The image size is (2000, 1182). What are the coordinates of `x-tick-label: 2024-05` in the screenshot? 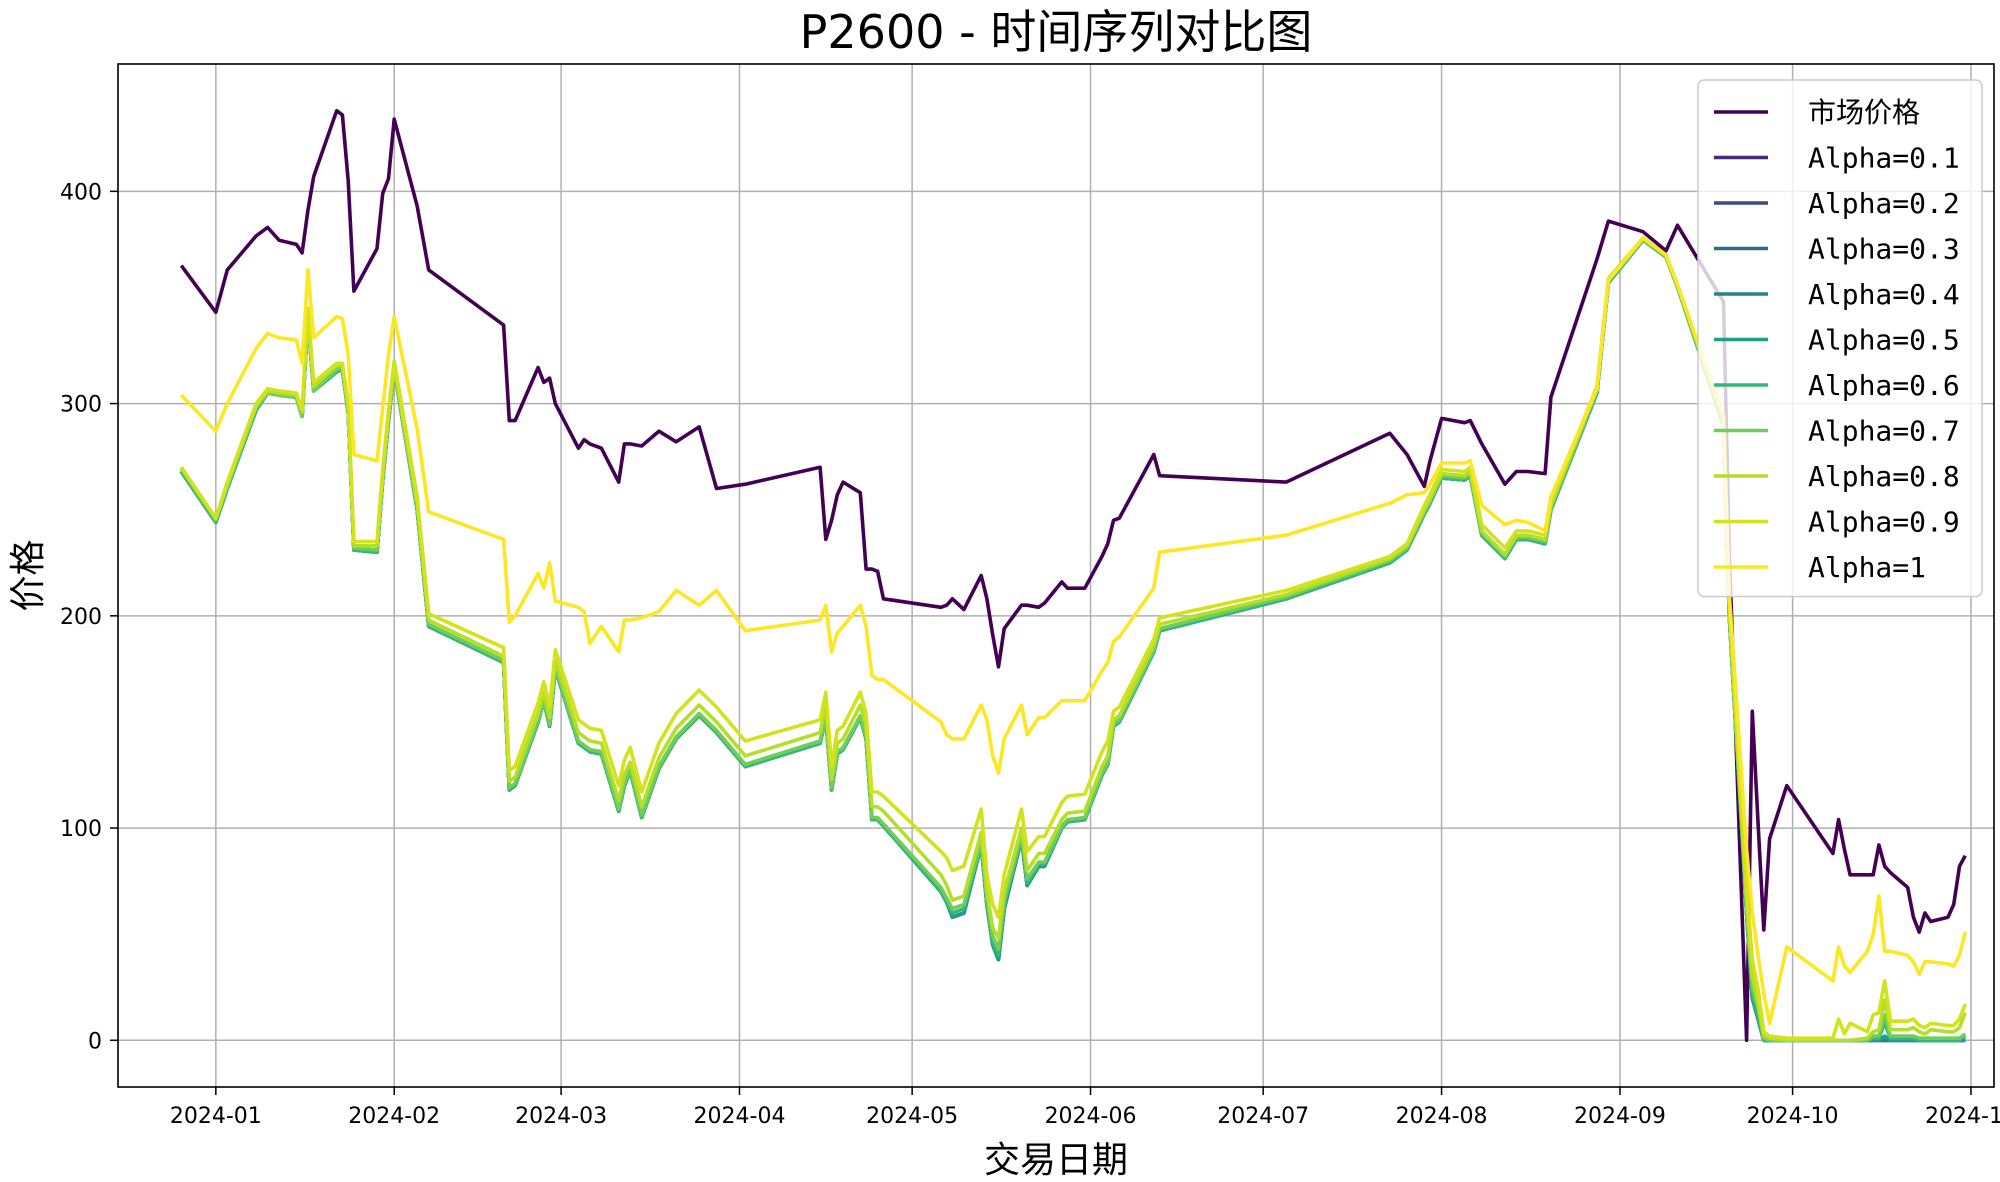 It's located at (912, 1116).